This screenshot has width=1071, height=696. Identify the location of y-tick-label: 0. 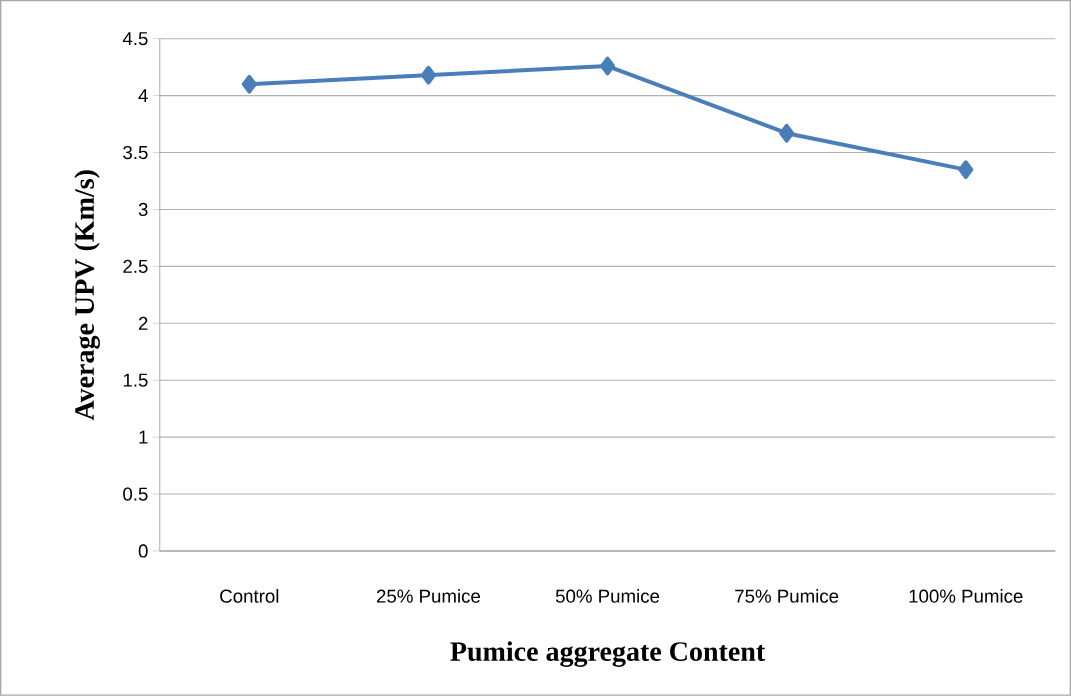
(143, 551).